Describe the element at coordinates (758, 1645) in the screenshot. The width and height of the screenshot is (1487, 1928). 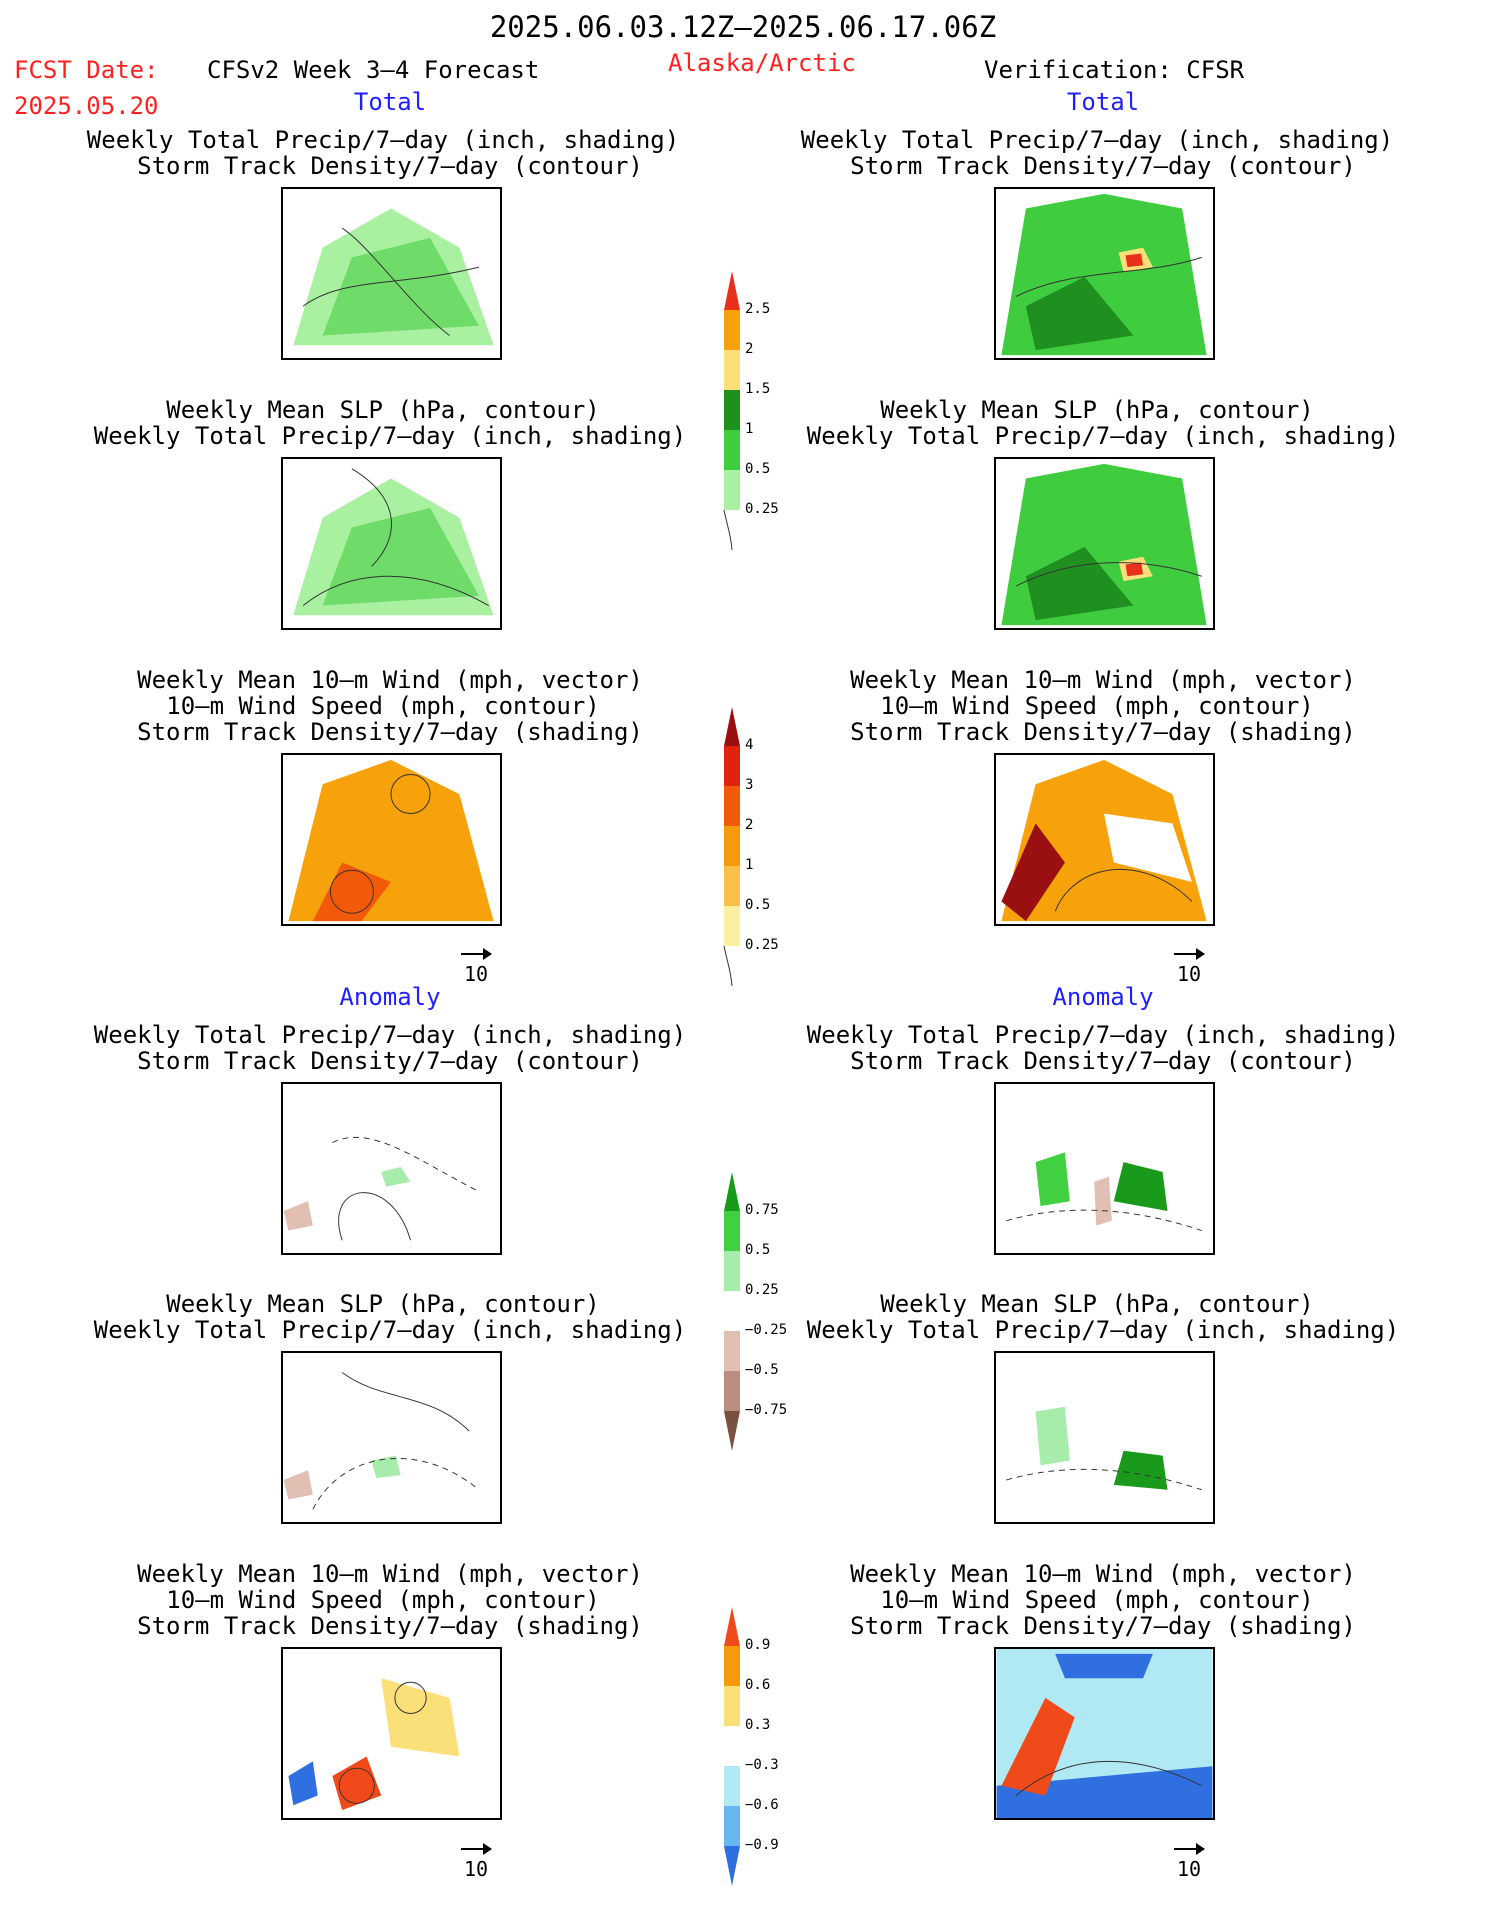
I see `colorbar-tick-label: 0.9` at that location.